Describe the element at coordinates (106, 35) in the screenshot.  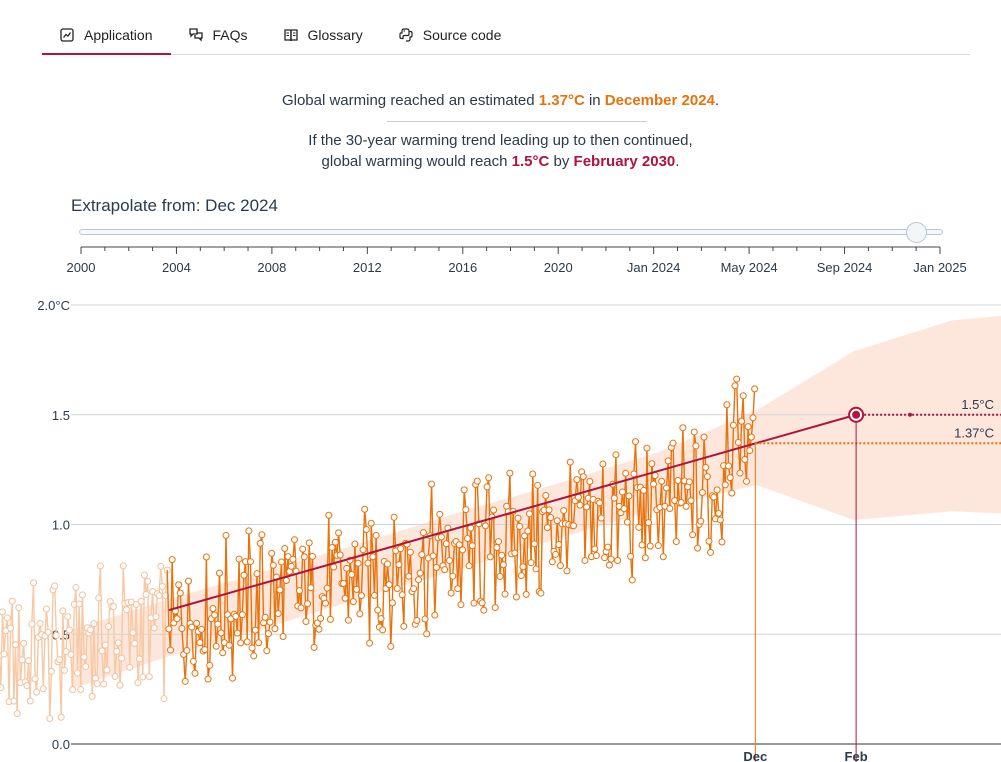
I see `tab-application: Application` at that location.